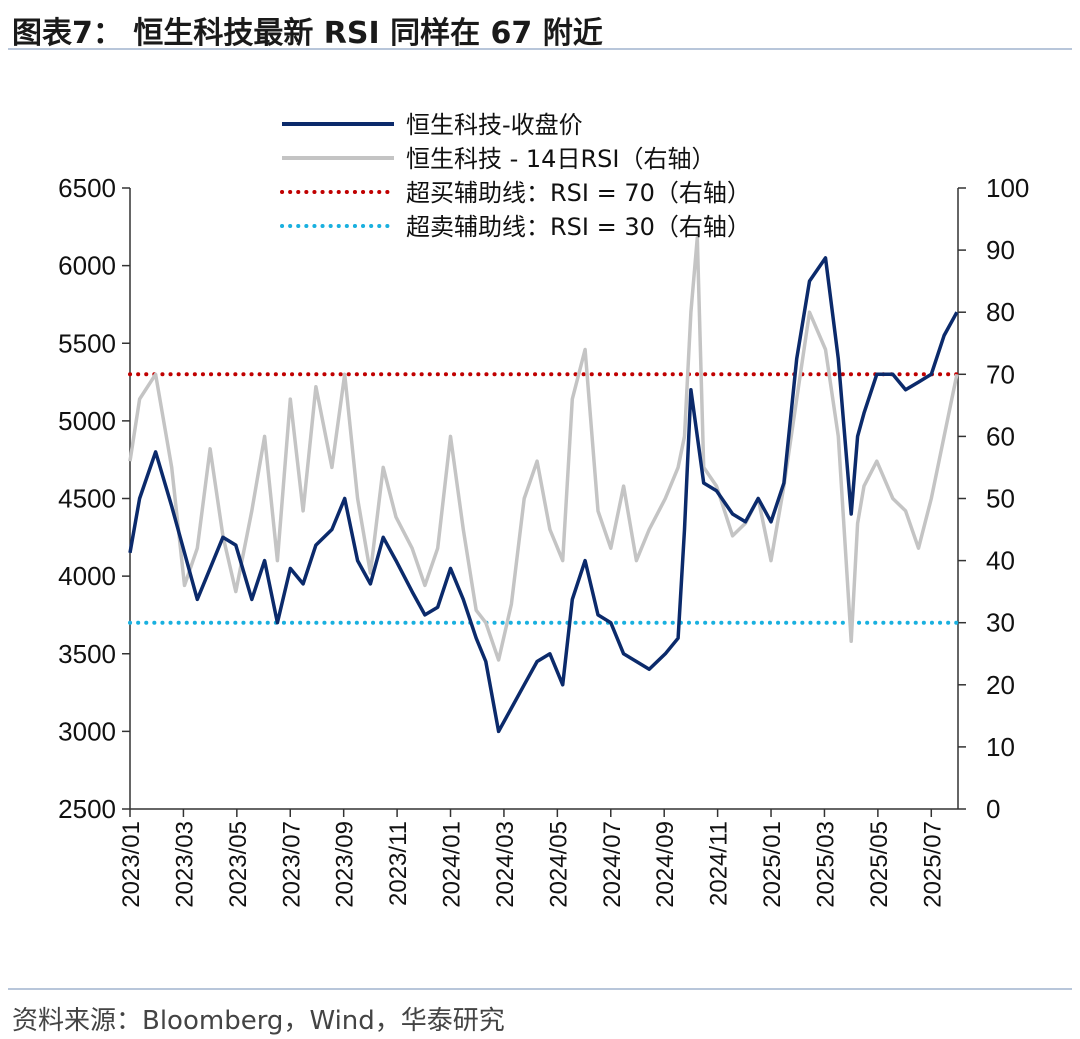 The image size is (1080, 1039). What do you see at coordinates (1007, 188) in the screenshot?
I see `y-right-tick-label: 100` at bounding box center [1007, 188].